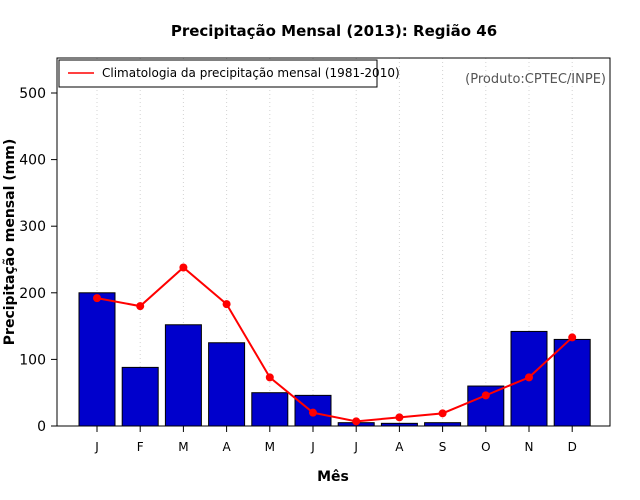  Describe the element at coordinates (572, 447) in the screenshot. I see `x-tick-label: D` at that location.